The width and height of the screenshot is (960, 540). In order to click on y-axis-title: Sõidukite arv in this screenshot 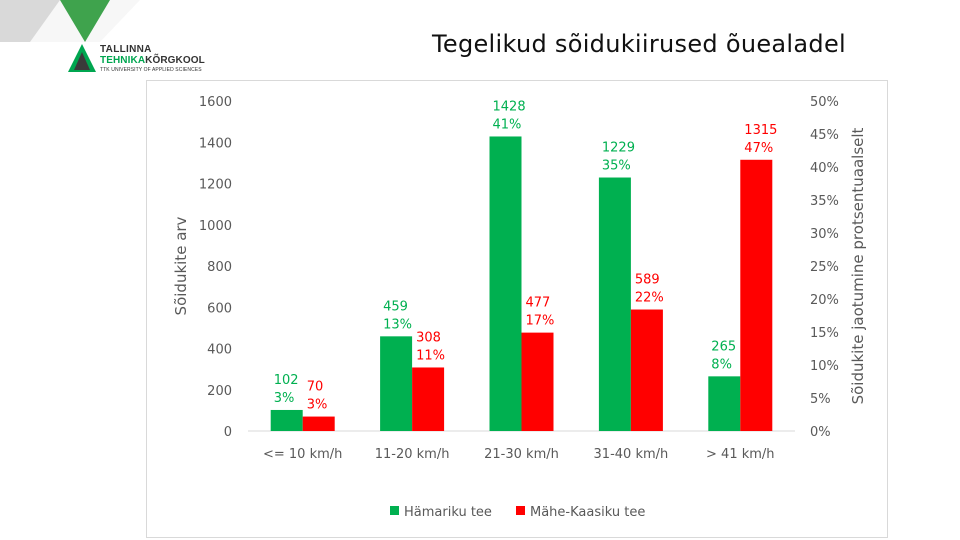, I will do `click(181, 265)`.